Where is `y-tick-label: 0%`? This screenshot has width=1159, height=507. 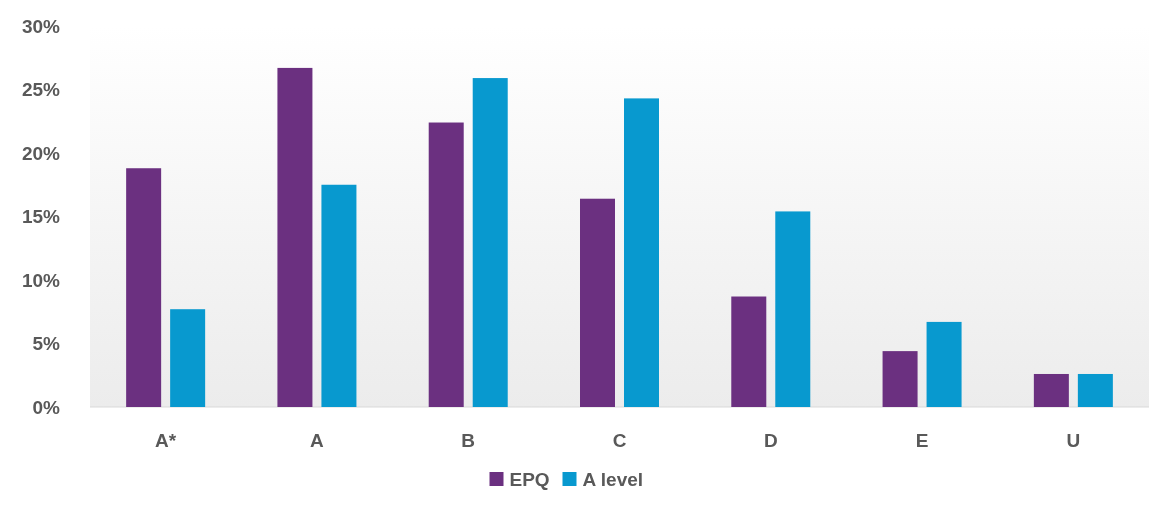
y-tick-label: 0% is located at coordinates (46, 407).